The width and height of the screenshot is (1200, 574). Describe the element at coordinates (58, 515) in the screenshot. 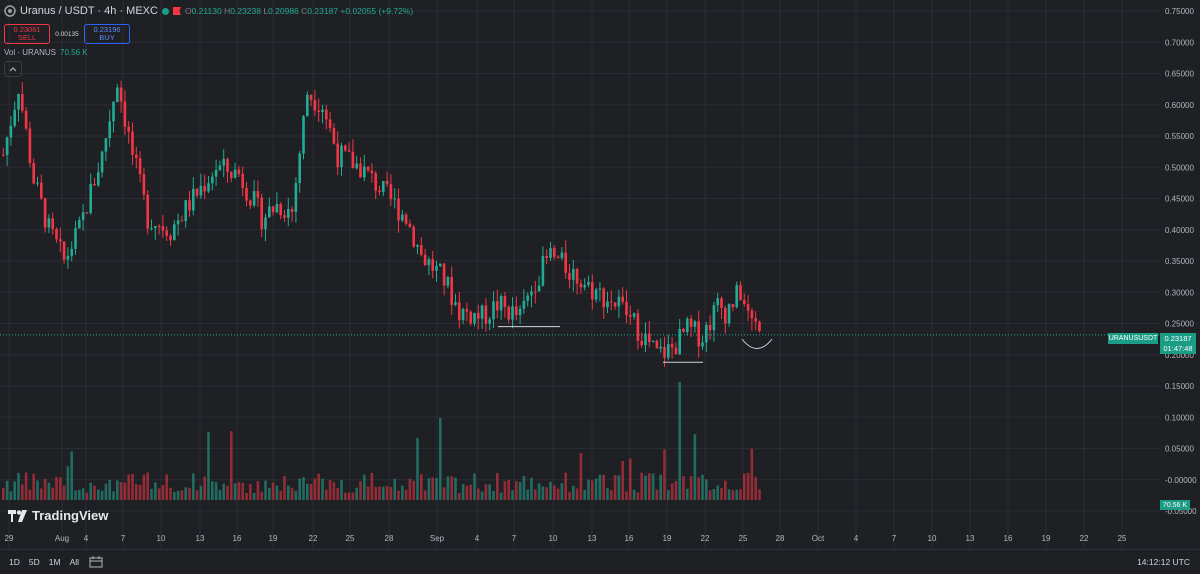

I see `tradingview-logo: TradingView` at that location.